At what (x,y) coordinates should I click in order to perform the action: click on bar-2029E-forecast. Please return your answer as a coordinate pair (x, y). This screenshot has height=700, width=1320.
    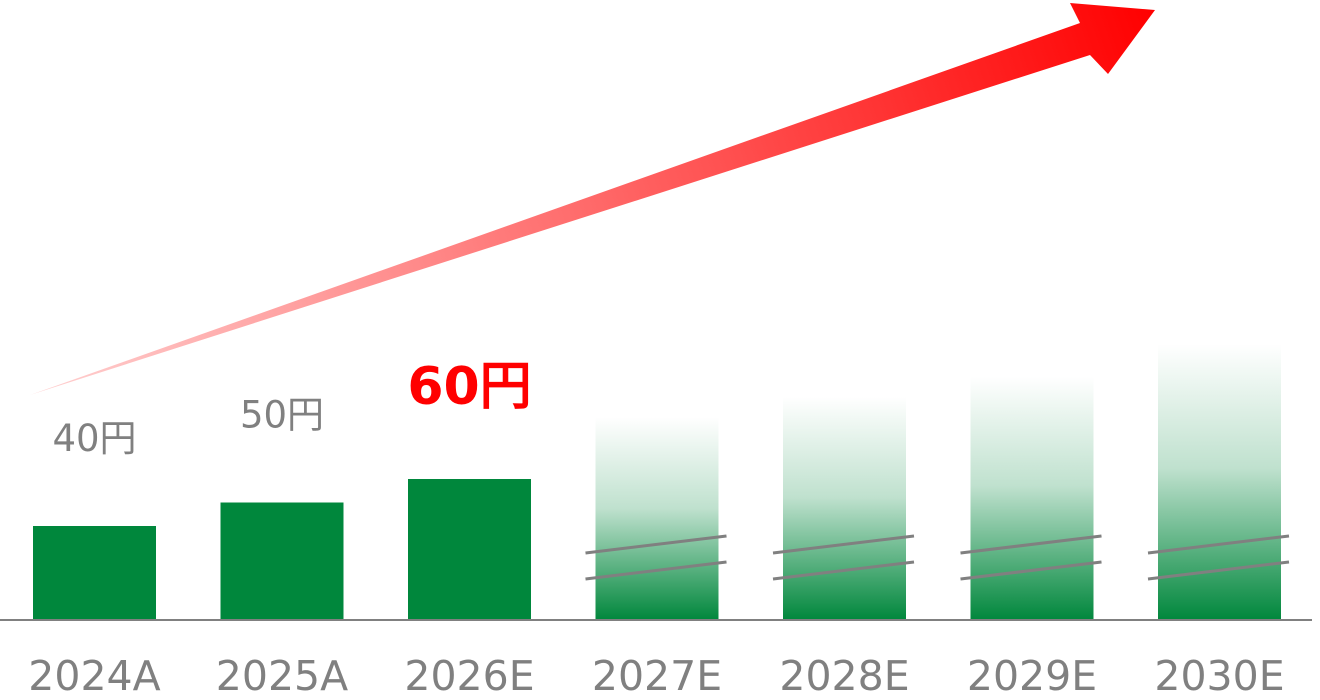
    Looking at the image, I should click on (1032, 498).